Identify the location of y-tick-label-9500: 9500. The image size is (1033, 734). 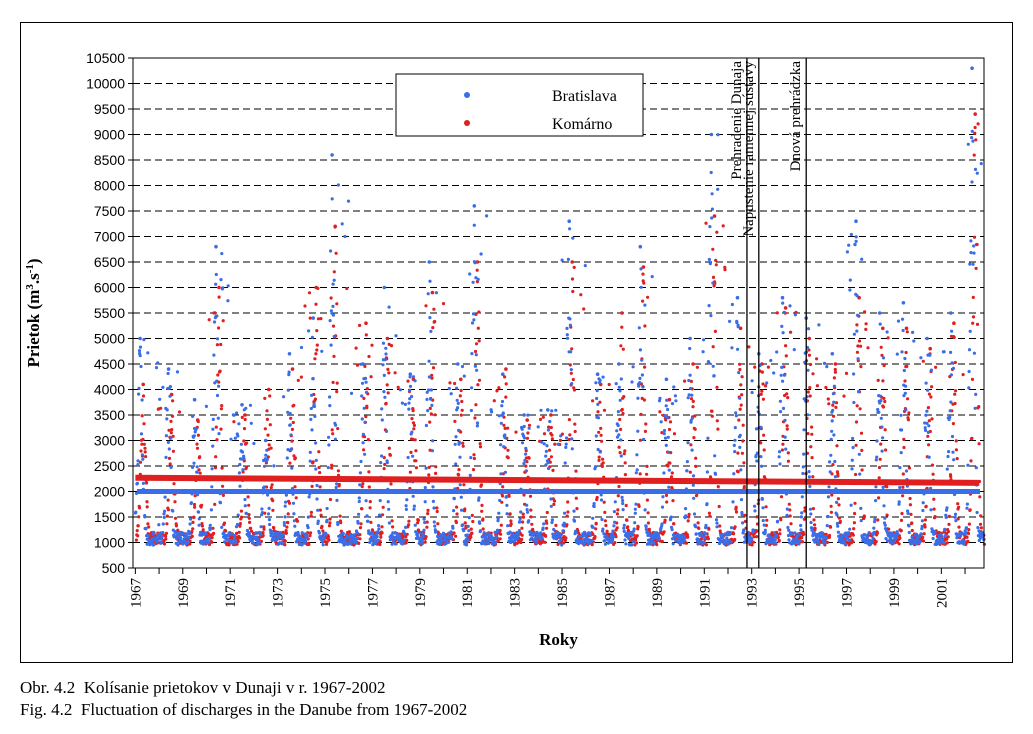
(109, 109).